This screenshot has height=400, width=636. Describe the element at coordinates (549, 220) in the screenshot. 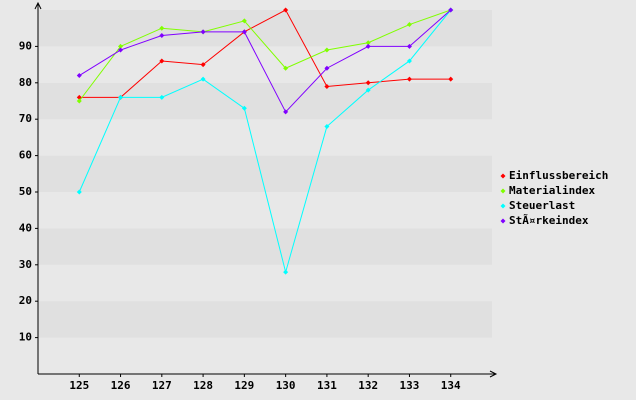

I see `legend-label: StÃ¤rkeindex` at that location.